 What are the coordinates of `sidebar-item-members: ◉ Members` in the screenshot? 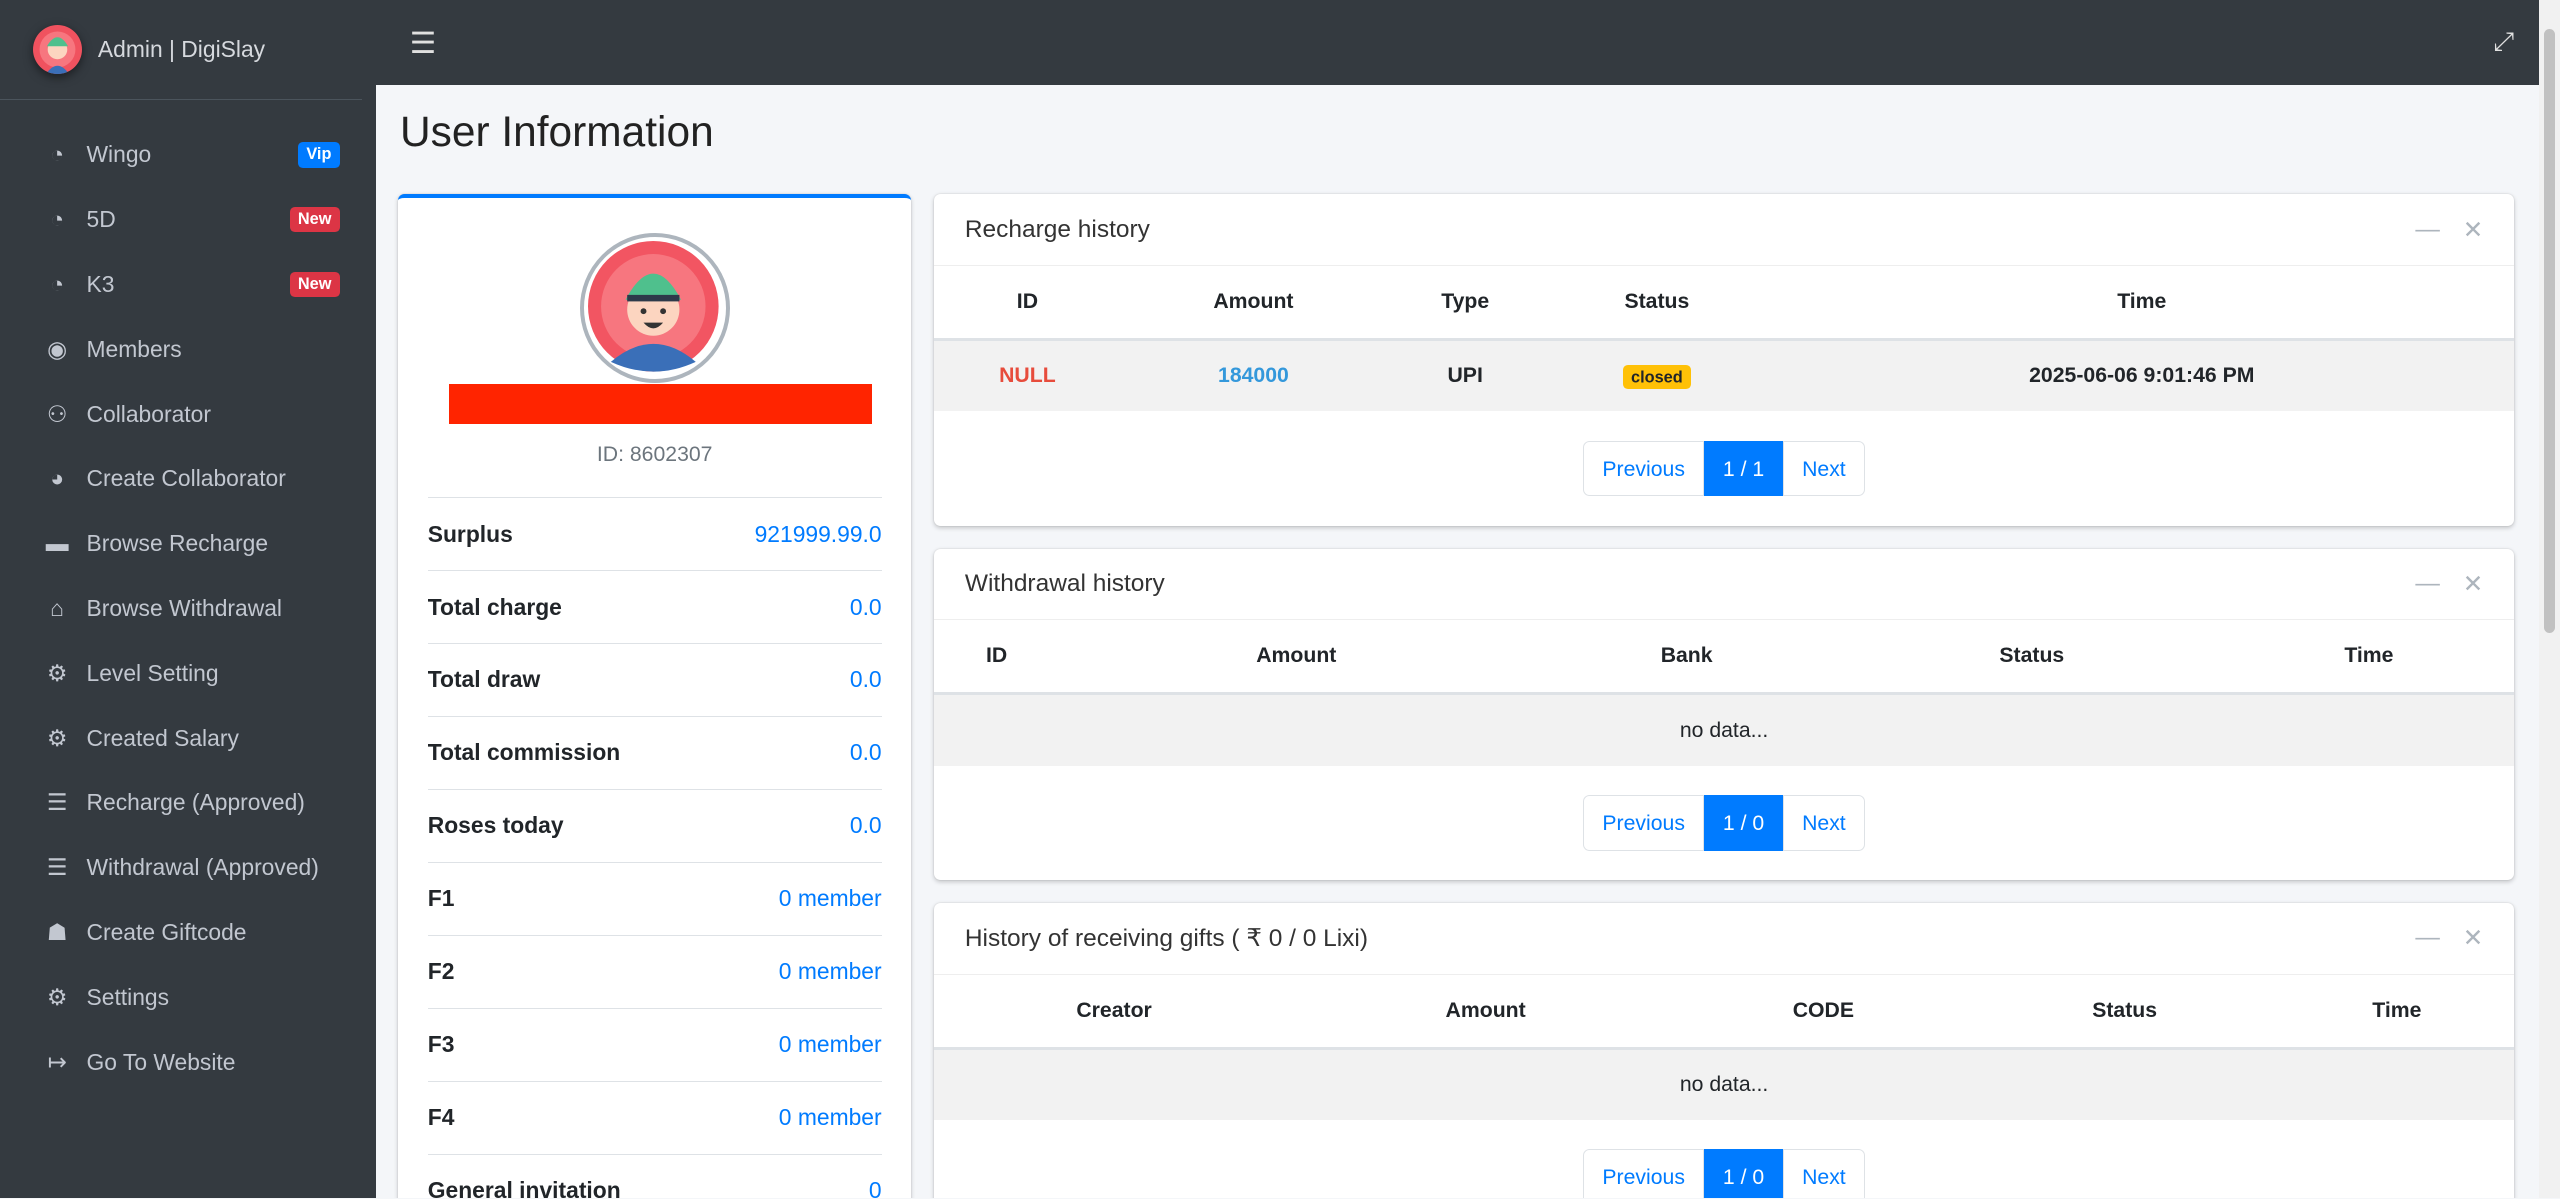 It's located at (188, 349).